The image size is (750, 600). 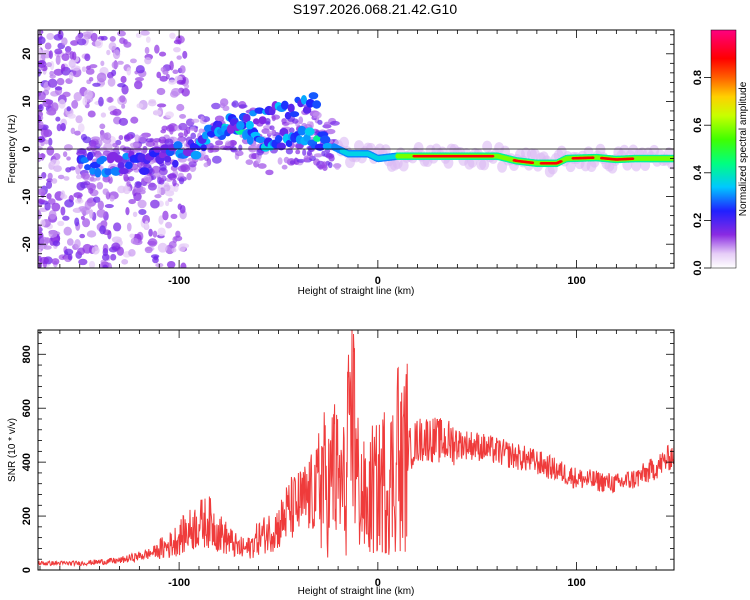 I want to click on colorbar-tick-label: 0.6, so click(x=698, y=125).